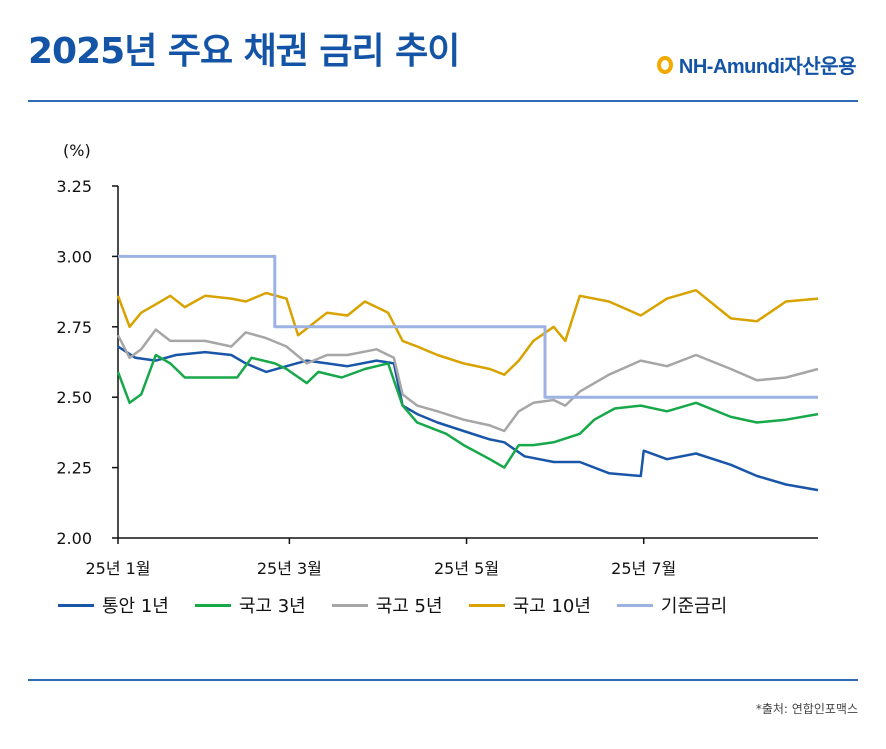 The width and height of the screenshot is (886, 749). I want to click on brand-name: NH-Amundi자산운용, so click(767, 67).